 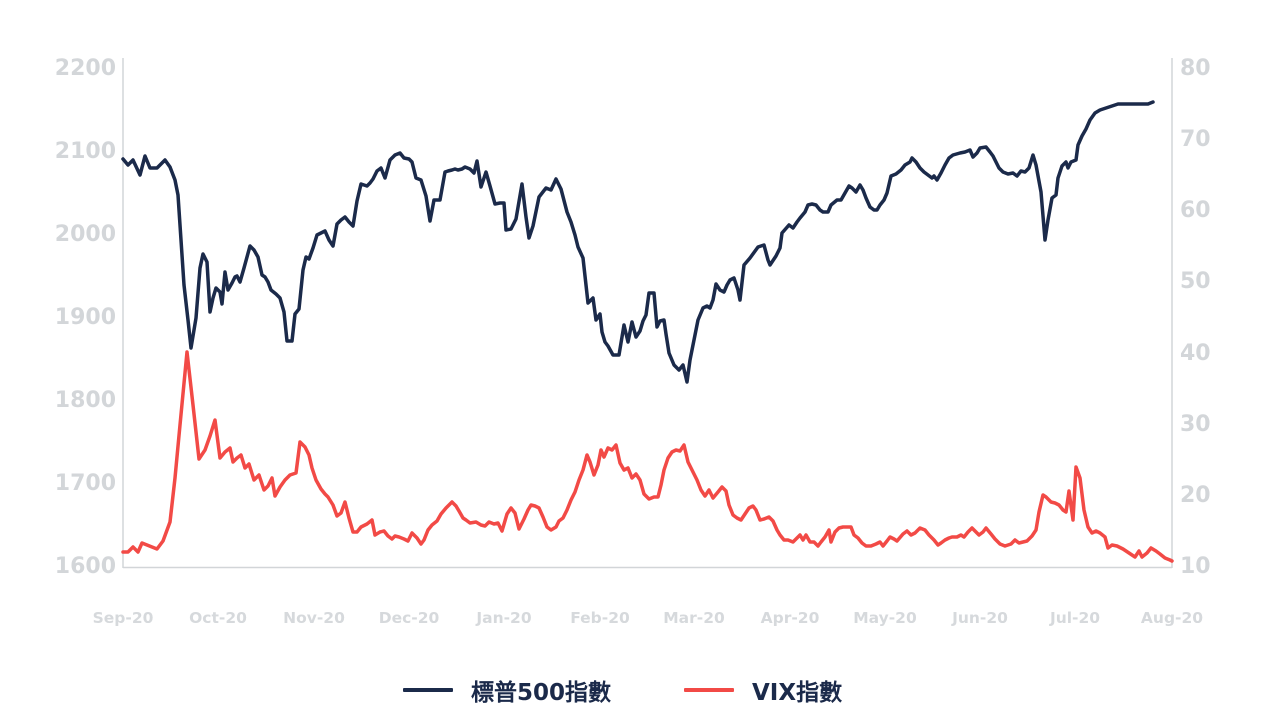 I want to click on legend-swatch-vix, so click(x=709, y=690).